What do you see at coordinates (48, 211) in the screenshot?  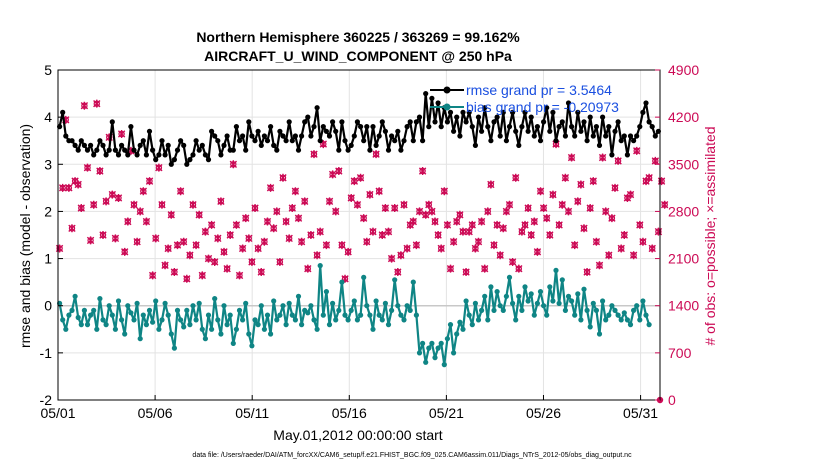 I see `left-tick-label: 2` at bounding box center [48, 211].